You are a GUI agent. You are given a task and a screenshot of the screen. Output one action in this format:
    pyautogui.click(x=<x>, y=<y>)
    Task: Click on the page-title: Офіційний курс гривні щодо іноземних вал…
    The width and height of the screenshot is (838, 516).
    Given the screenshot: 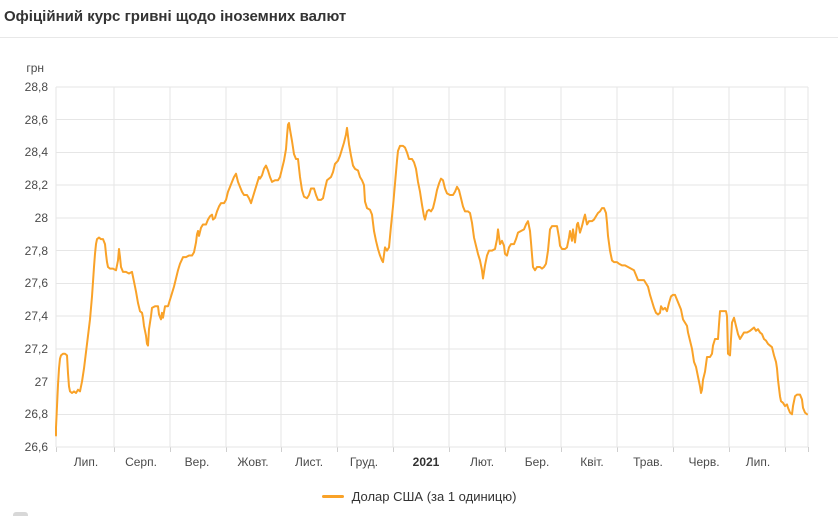 What is the action you would take?
    pyautogui.click(x=175, y=16)
    